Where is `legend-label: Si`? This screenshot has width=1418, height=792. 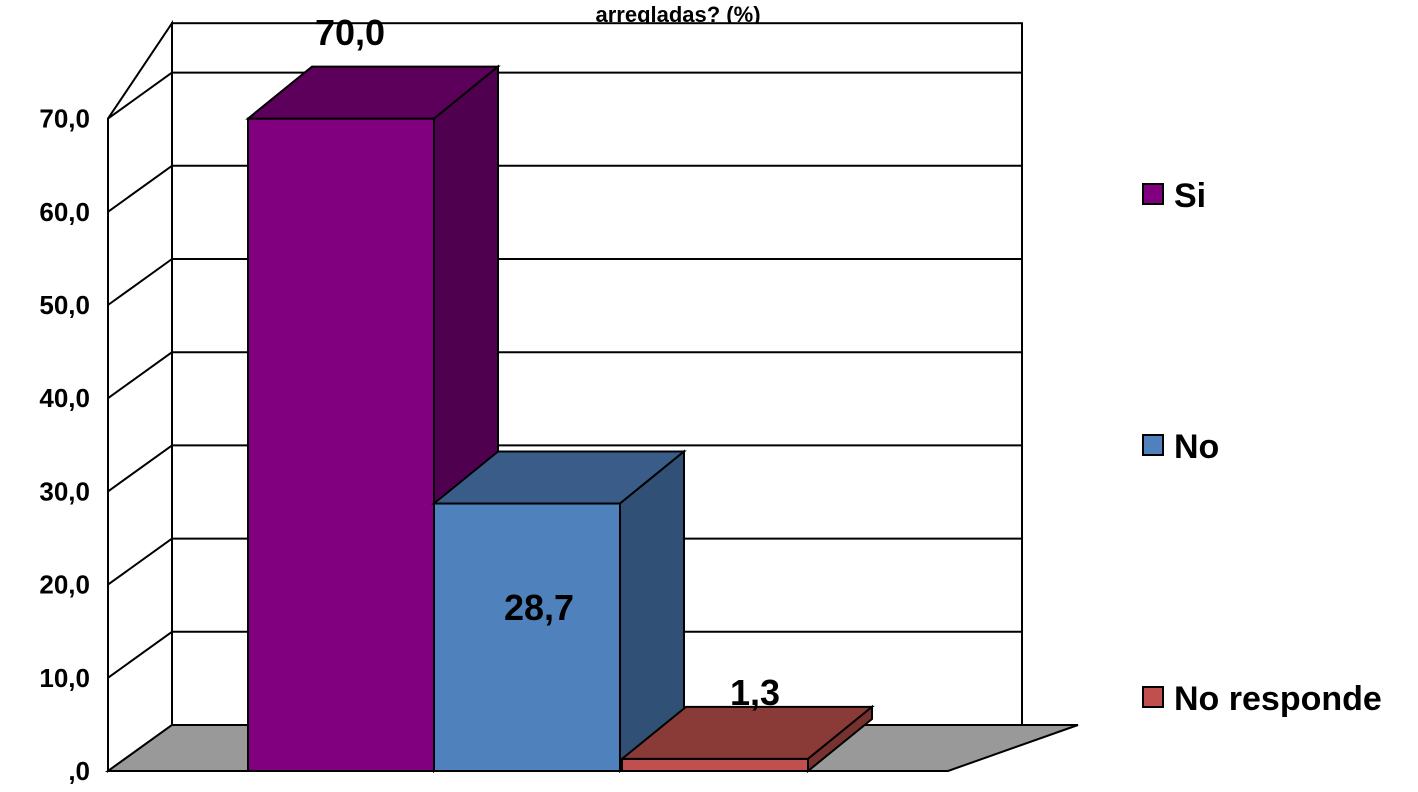
legend-label: Si is located at coordinates (1190, 196).